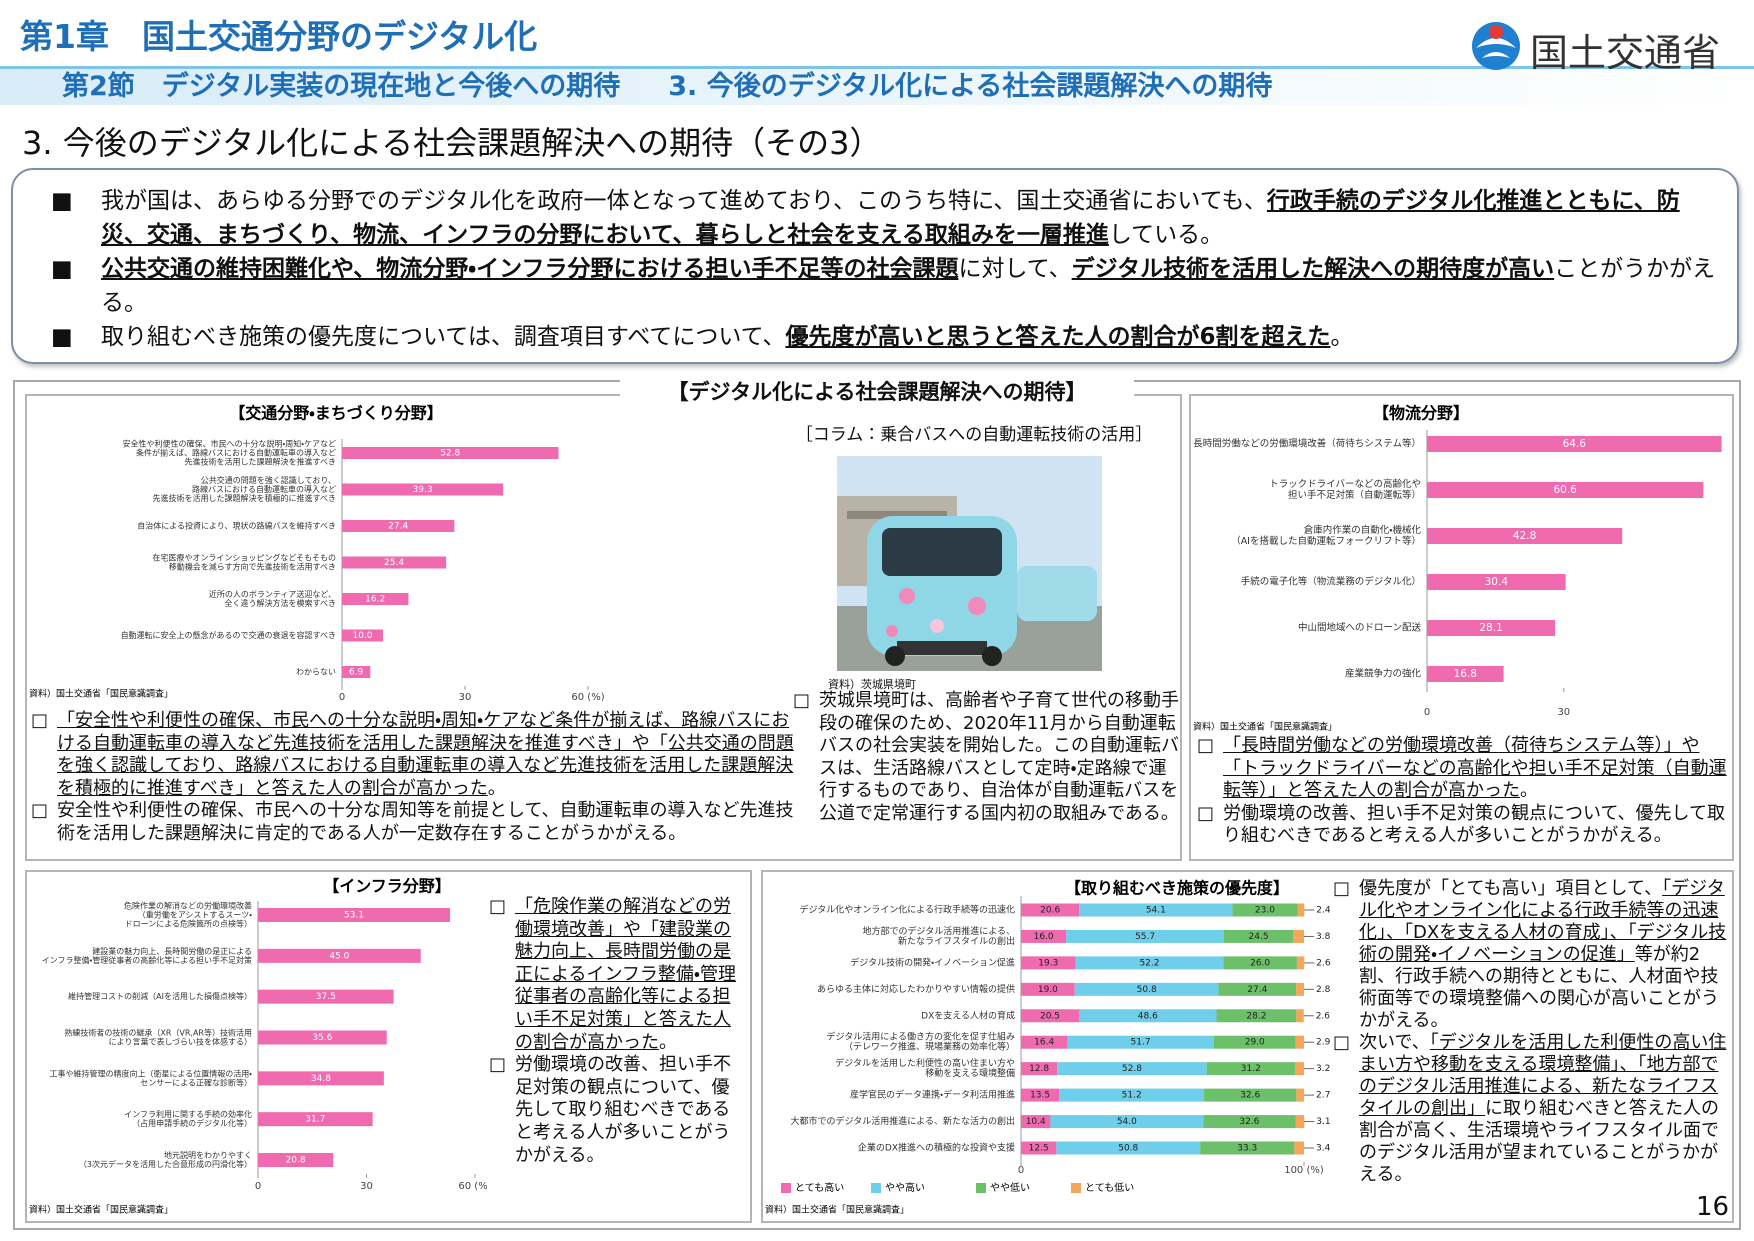 This screenshot has height=1241, width=1754. I want to click on value-label: 30.4, so click(1497, 582).